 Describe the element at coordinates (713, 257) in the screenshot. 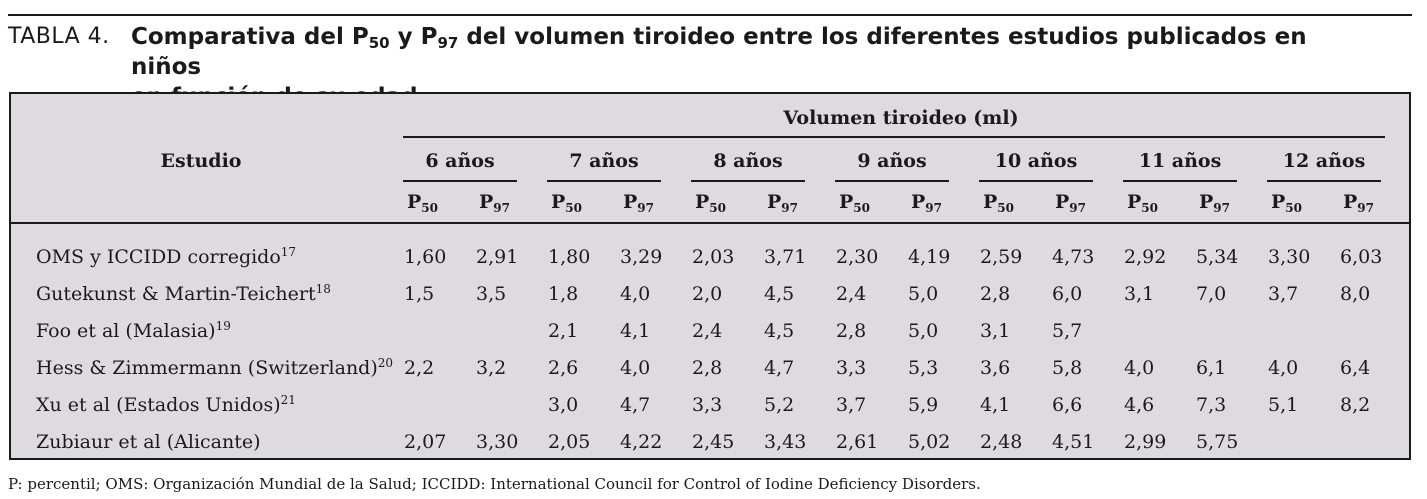

I see `value-cell: 2,03` at that location.